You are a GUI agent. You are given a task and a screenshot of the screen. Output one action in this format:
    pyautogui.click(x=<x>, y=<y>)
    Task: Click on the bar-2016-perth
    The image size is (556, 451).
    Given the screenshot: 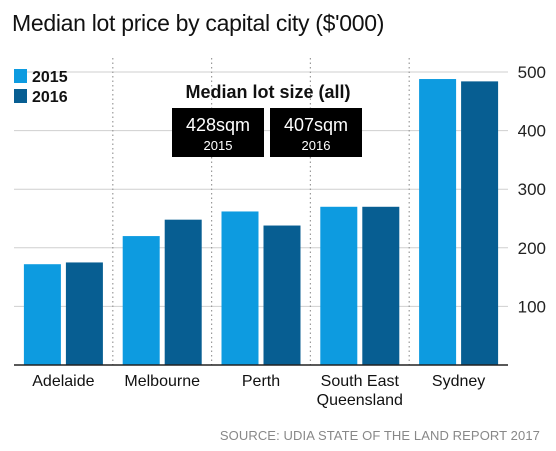 What is the action you would take?
    pyautogui.click(x=282, y=295)
    